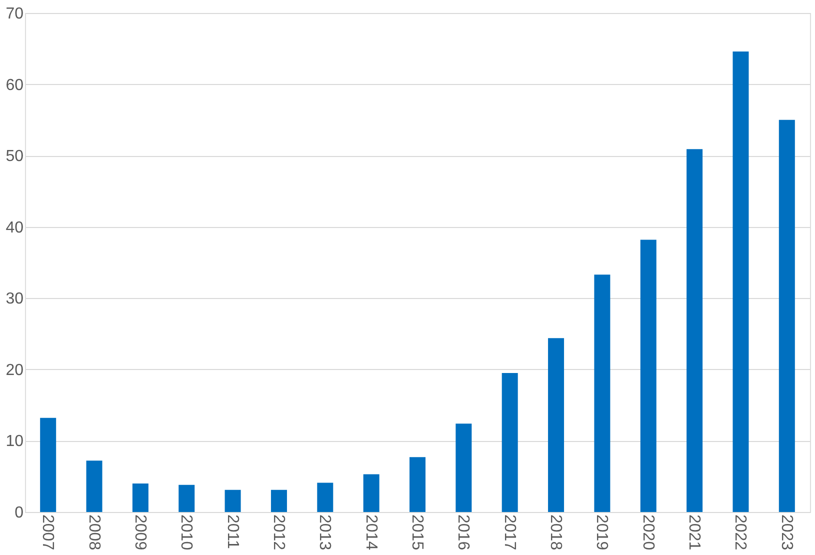 The height and width of the screenshot is (555, 815). What do you see at coordinates (417, 532) in the screenshot?
I see `x-tick-label: 2015` at bounding box center [417, 532].